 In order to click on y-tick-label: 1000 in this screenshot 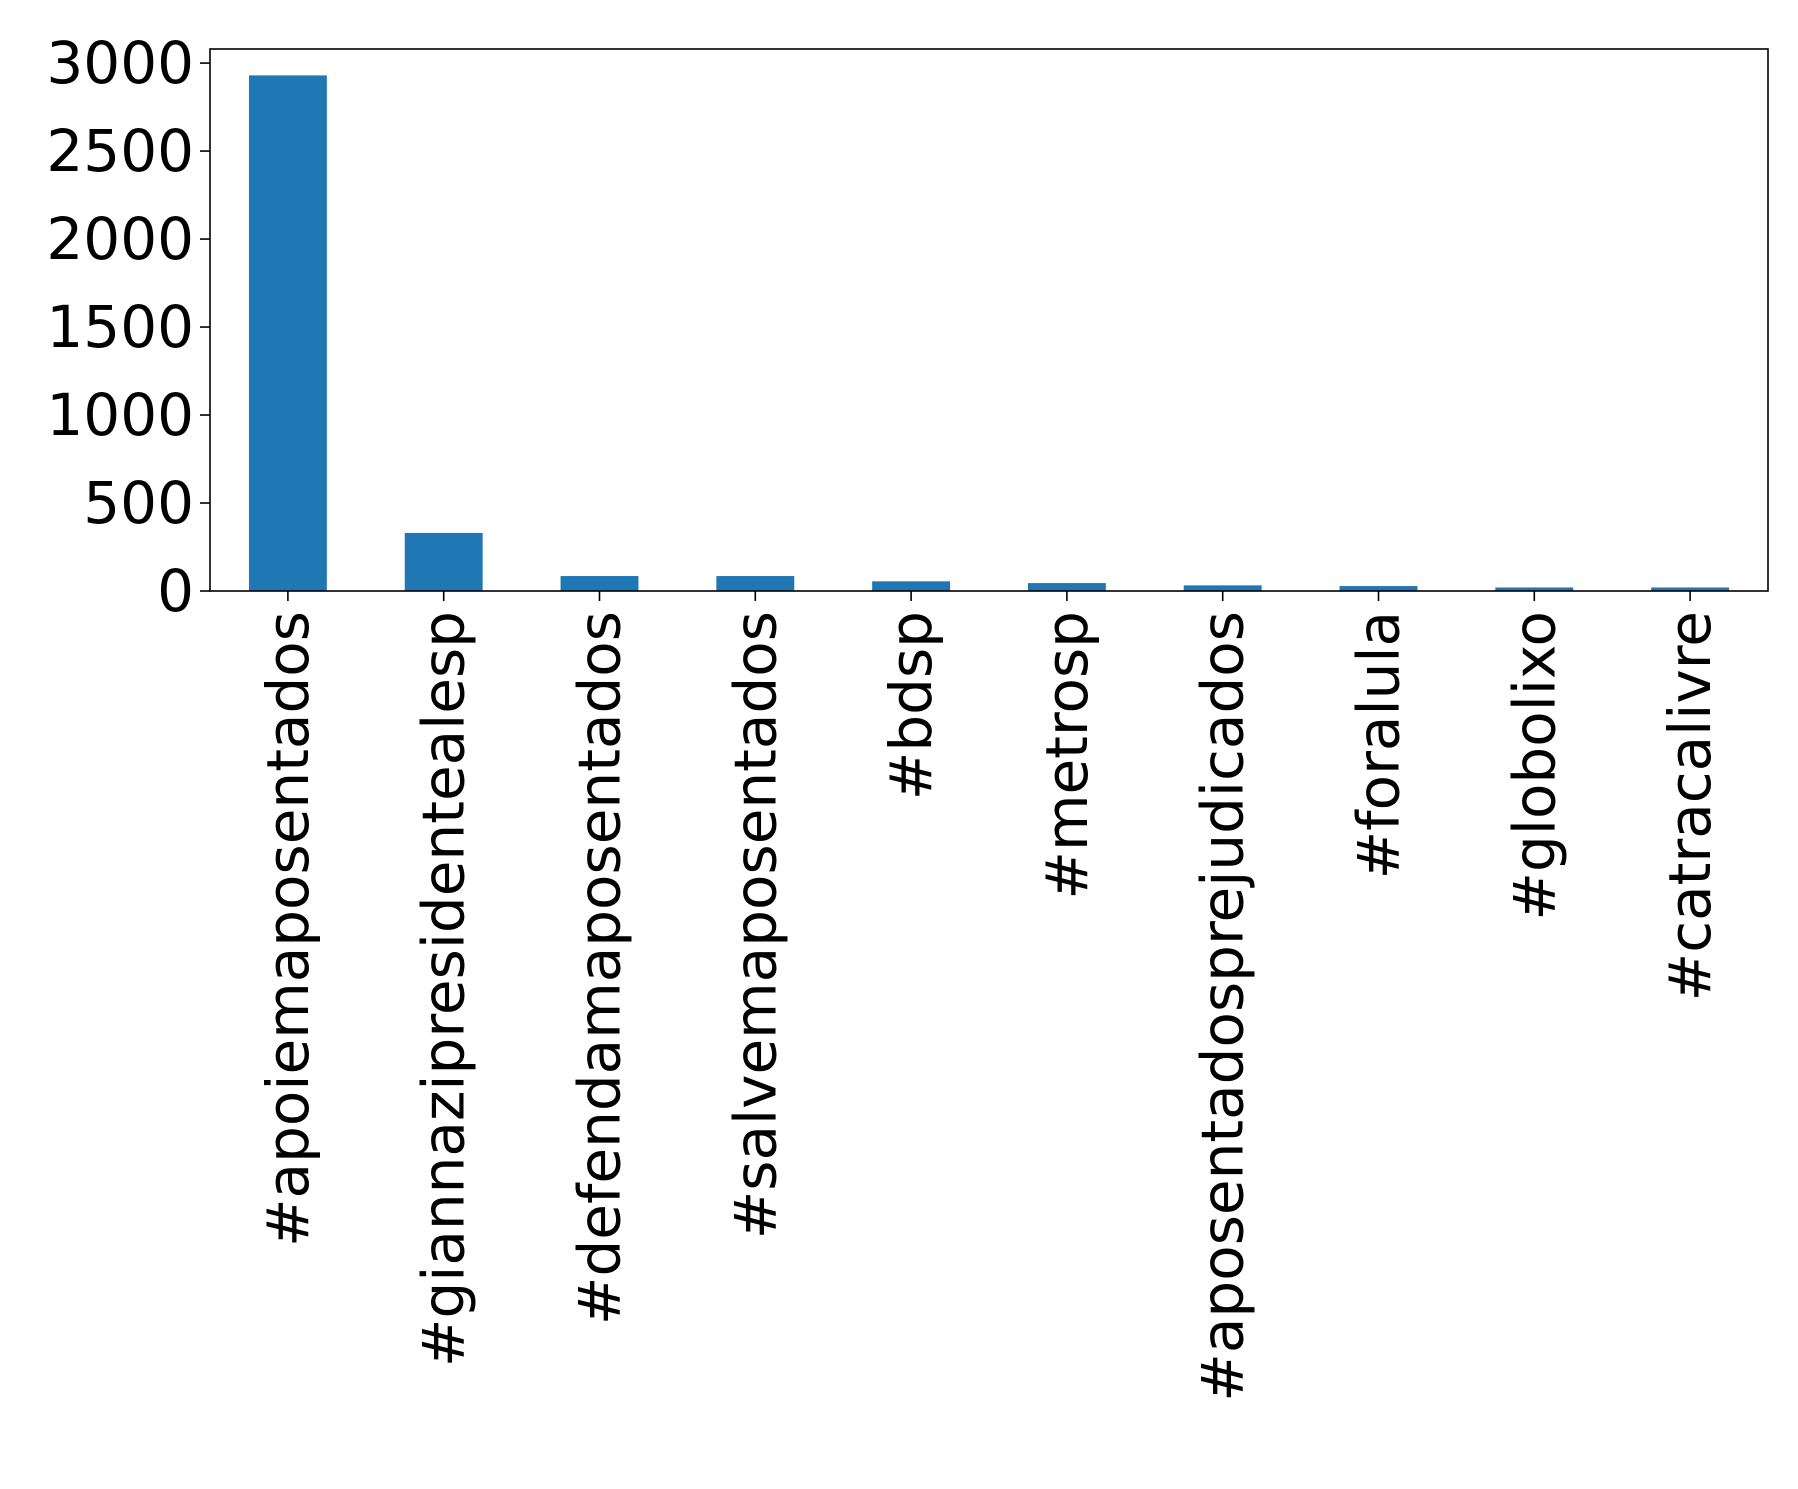, I will do `click(120, 415)`.